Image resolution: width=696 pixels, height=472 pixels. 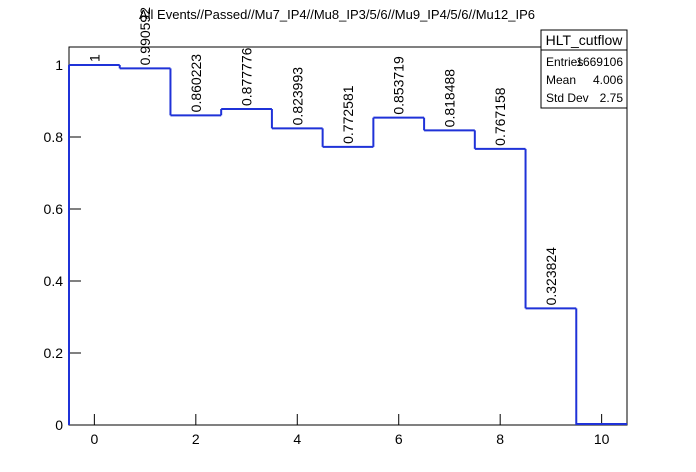 What do you see at coordinates (54, 209) in the screenshot?
I see `y-tick-label: 0.6` at bounding box center [54, 209].